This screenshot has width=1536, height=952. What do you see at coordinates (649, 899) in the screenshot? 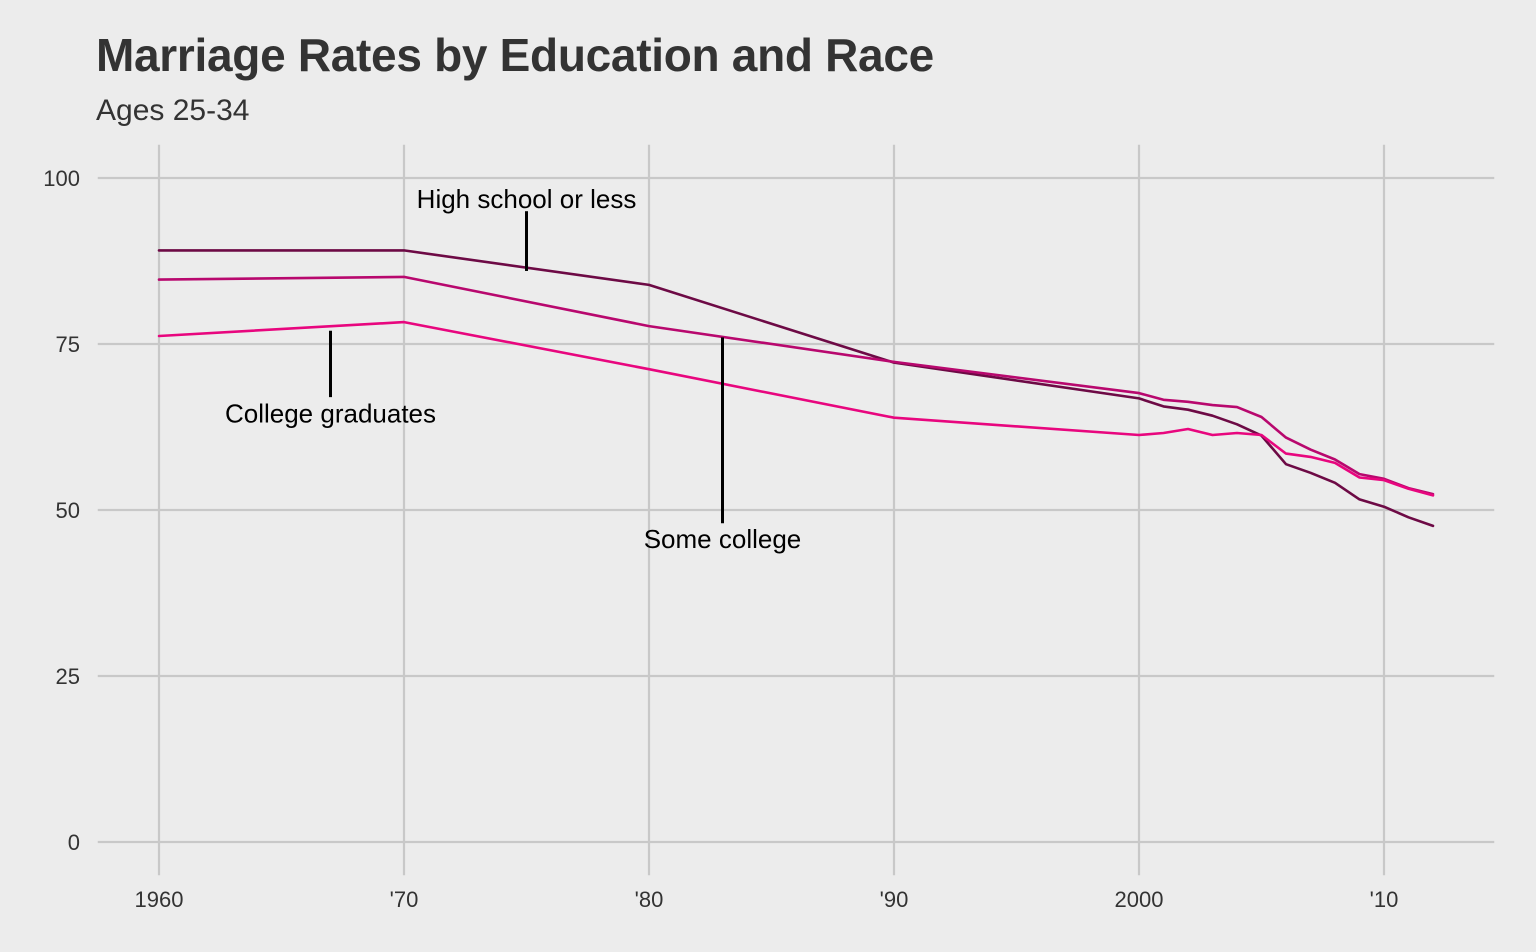
I see `x-tick-label: '80` at bounding box center [649, 899].